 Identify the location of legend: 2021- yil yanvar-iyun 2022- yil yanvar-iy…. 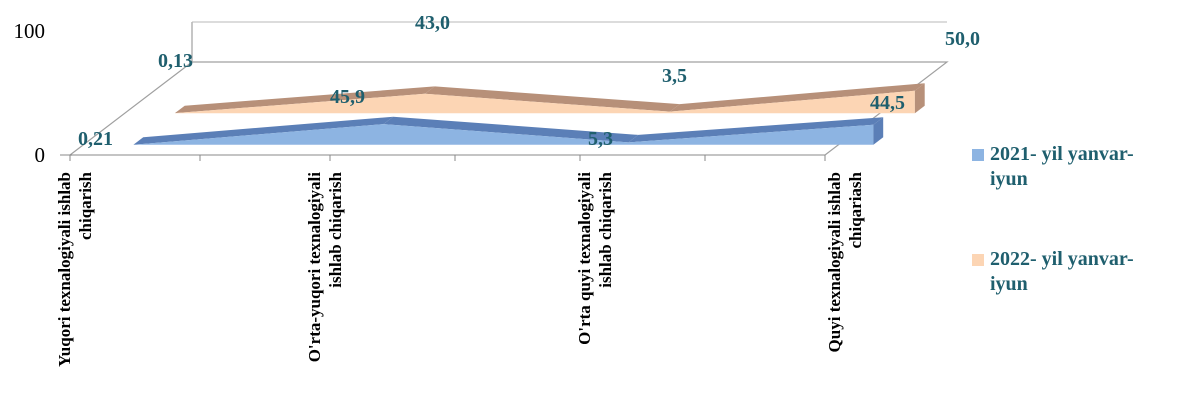
(1053, 219).